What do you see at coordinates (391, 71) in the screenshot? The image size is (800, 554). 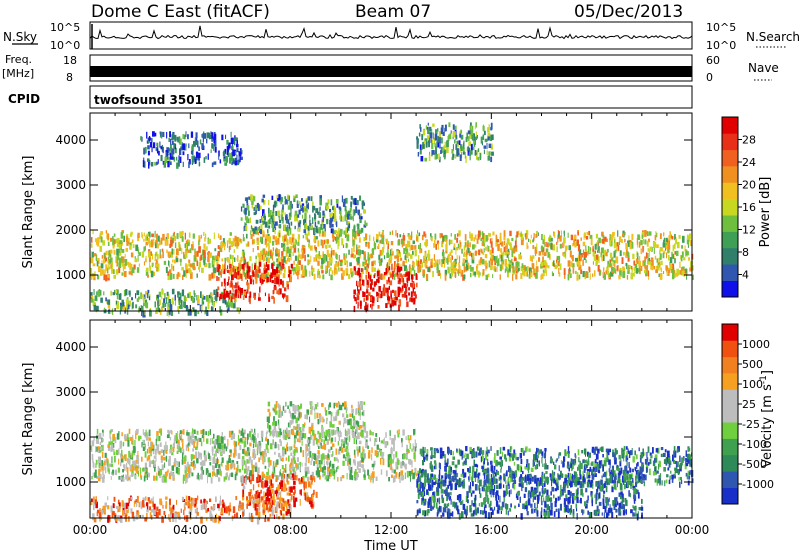 I see `freq-nave-band` at bounding box center [391, 71].